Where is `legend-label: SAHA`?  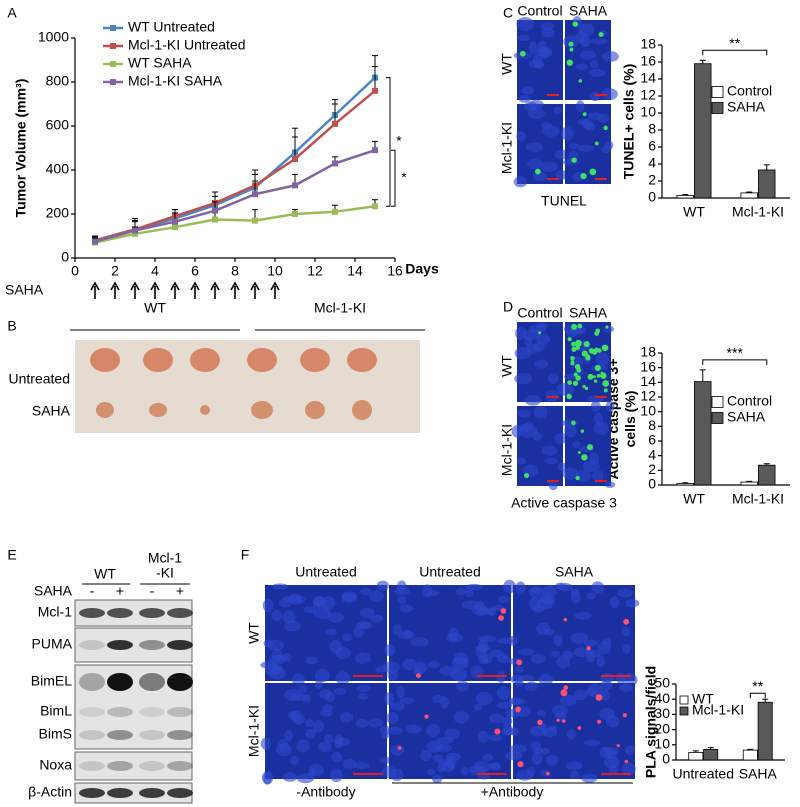
legend-label: SAHA is located at coordinates (746, 417).